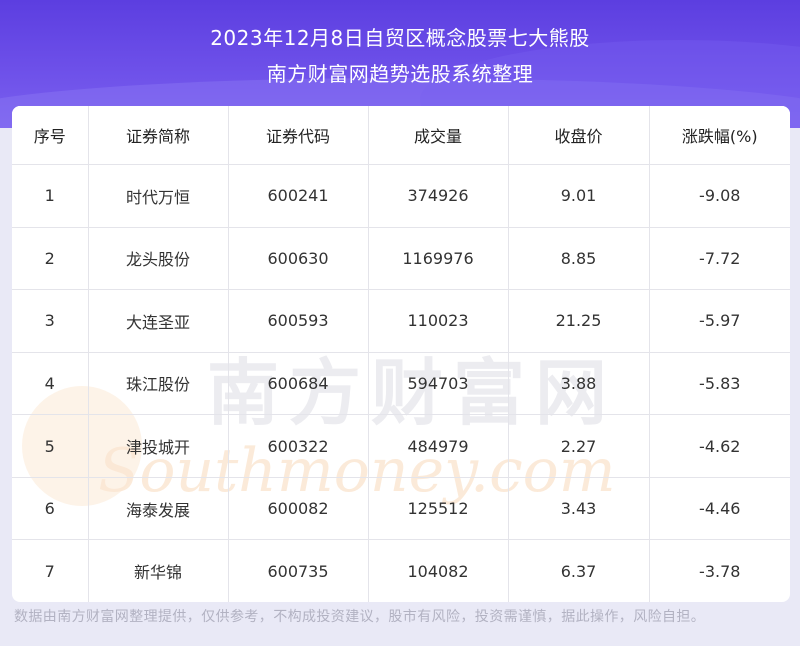 This screenshot has height=646, width=800. I want to click on table-row: 7 新华锦 600735 104082 6.37 -3.78, so click(401, 570).